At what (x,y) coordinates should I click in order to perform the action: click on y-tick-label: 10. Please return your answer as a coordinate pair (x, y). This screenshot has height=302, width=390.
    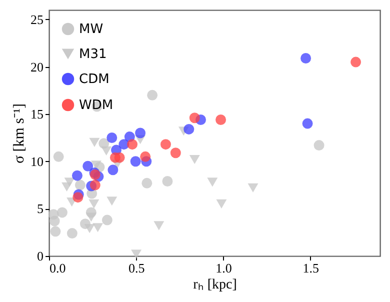
    Looking at the image, I should click on (37, 161).